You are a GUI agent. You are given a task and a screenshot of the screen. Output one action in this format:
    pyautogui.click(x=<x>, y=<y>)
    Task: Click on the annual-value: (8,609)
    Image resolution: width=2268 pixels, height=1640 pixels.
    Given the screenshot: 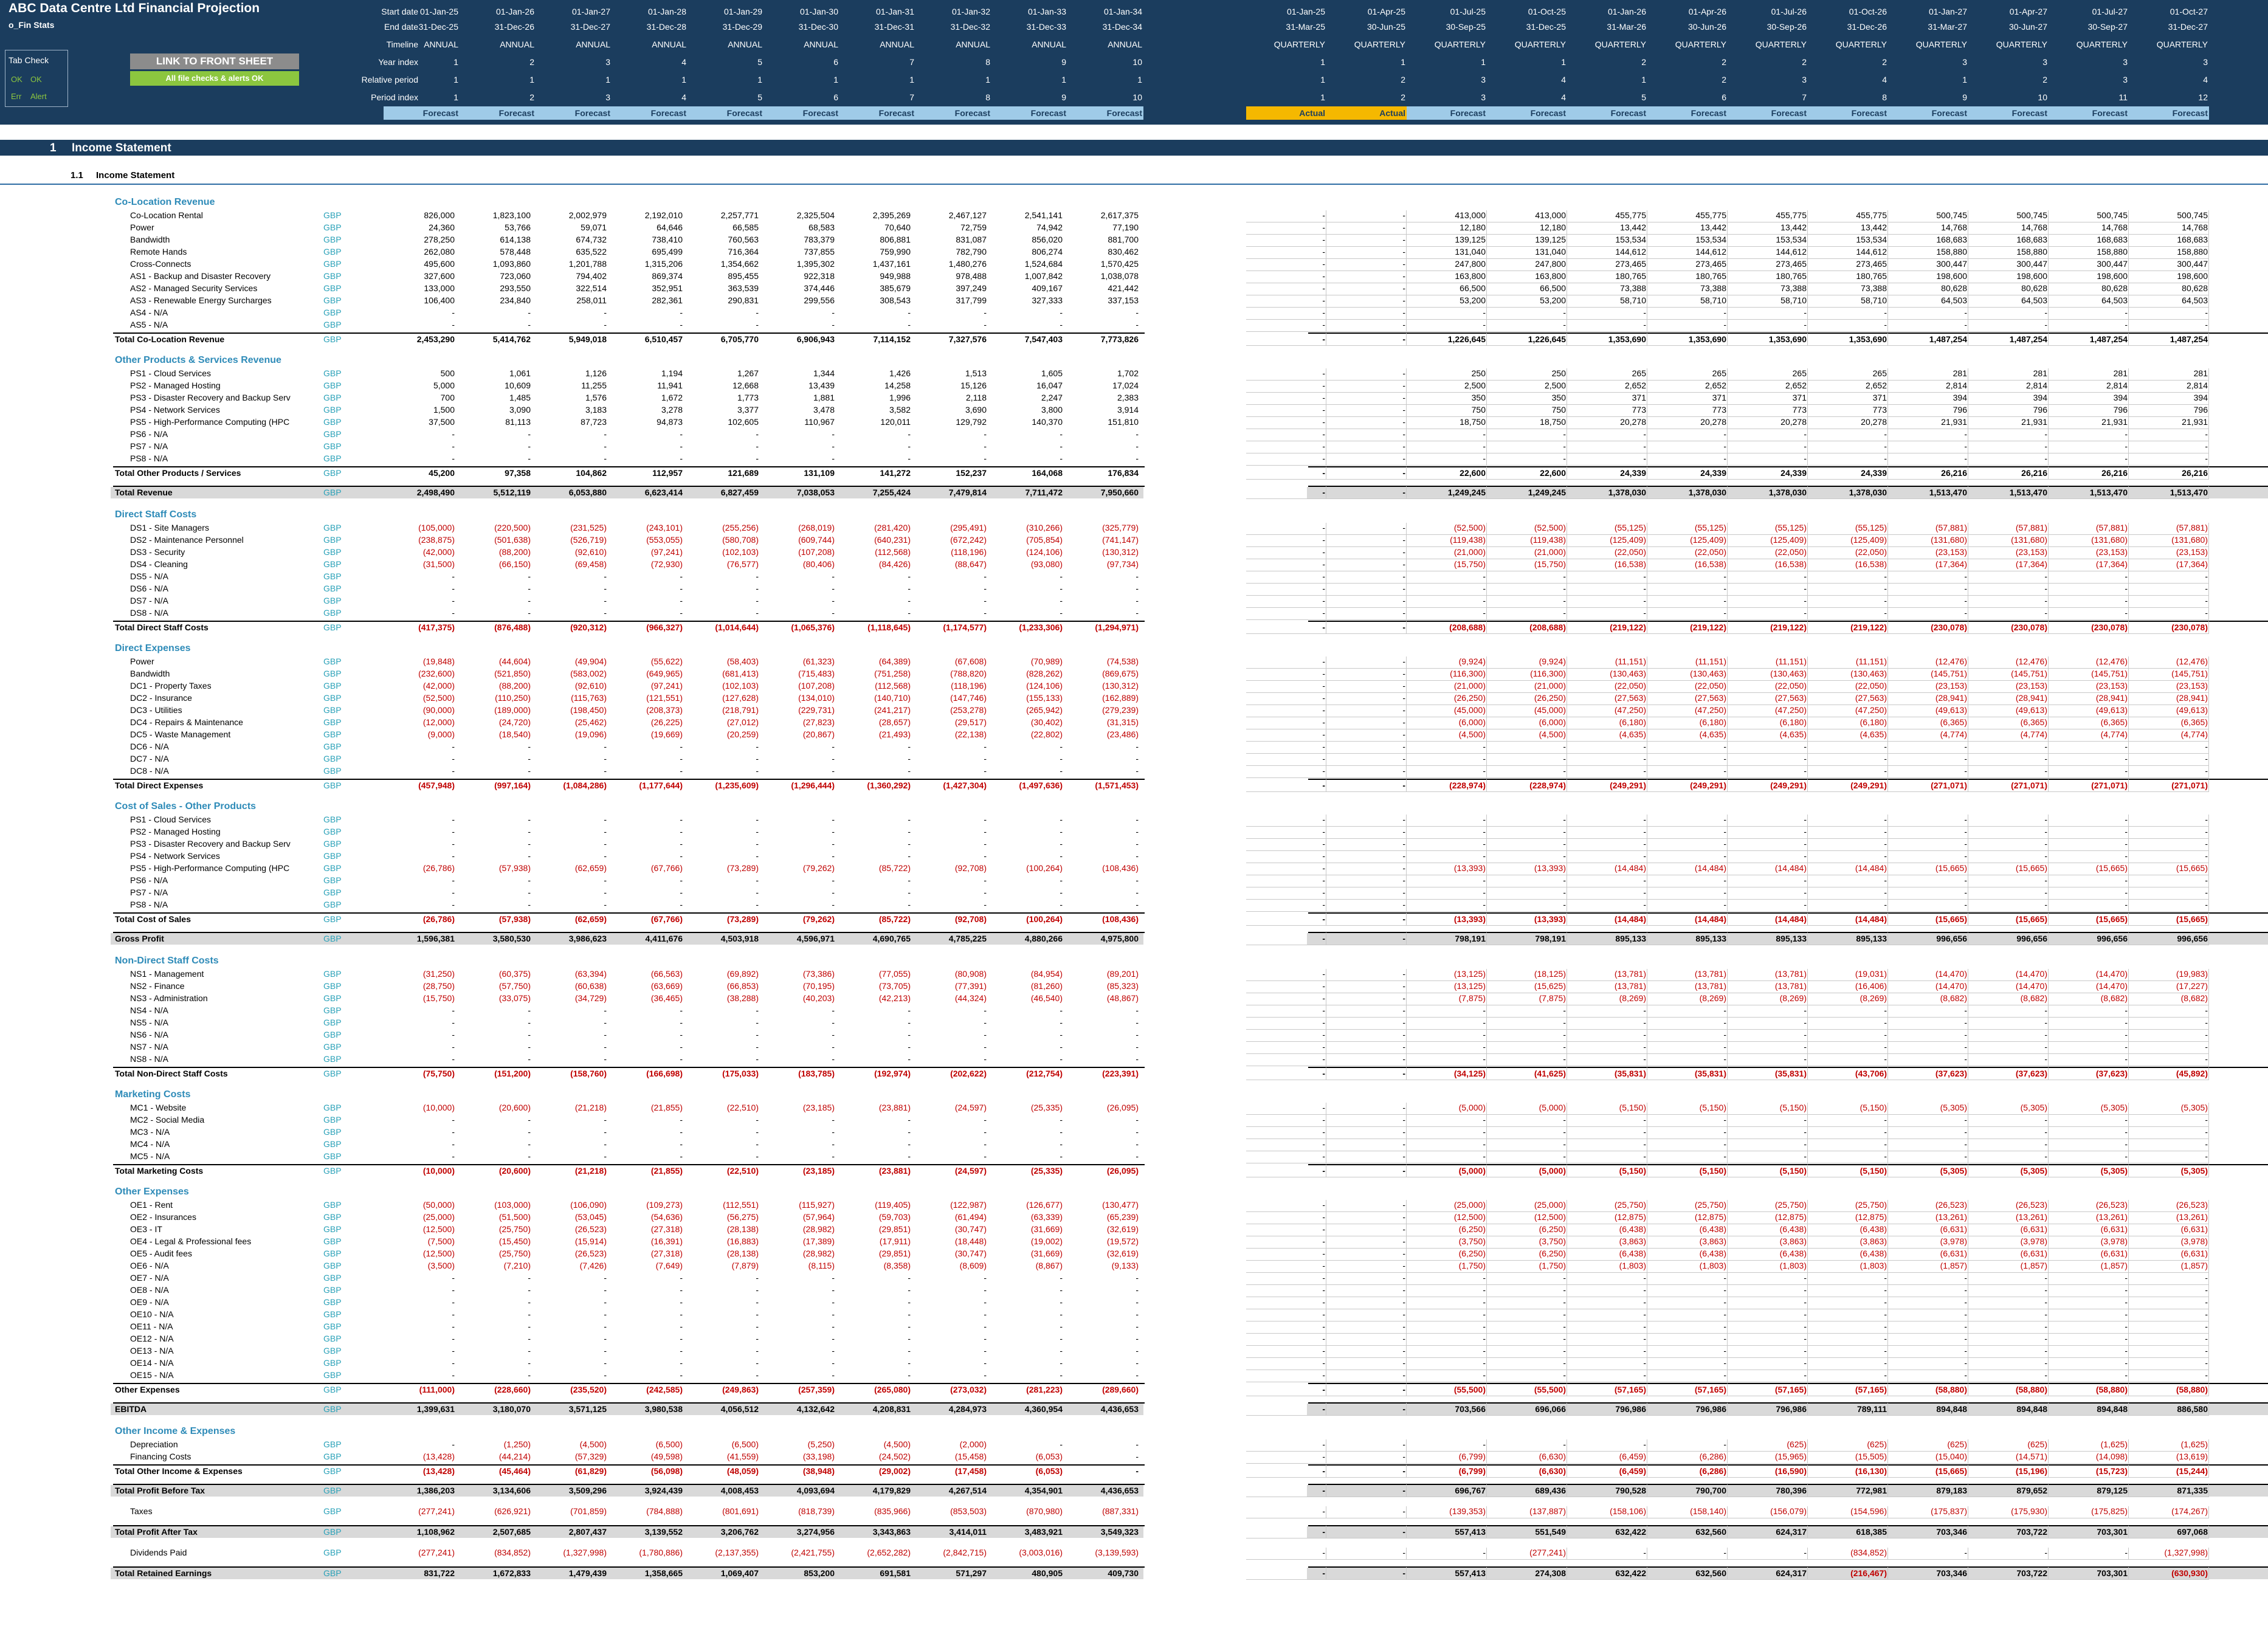 What is the action you would take?
    pyautogui.click(x=973, y=1265)
    